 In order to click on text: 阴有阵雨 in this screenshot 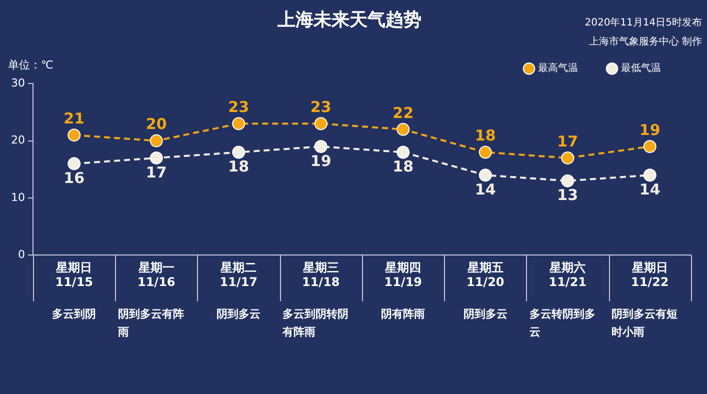, I will do `click(403, 314)`.